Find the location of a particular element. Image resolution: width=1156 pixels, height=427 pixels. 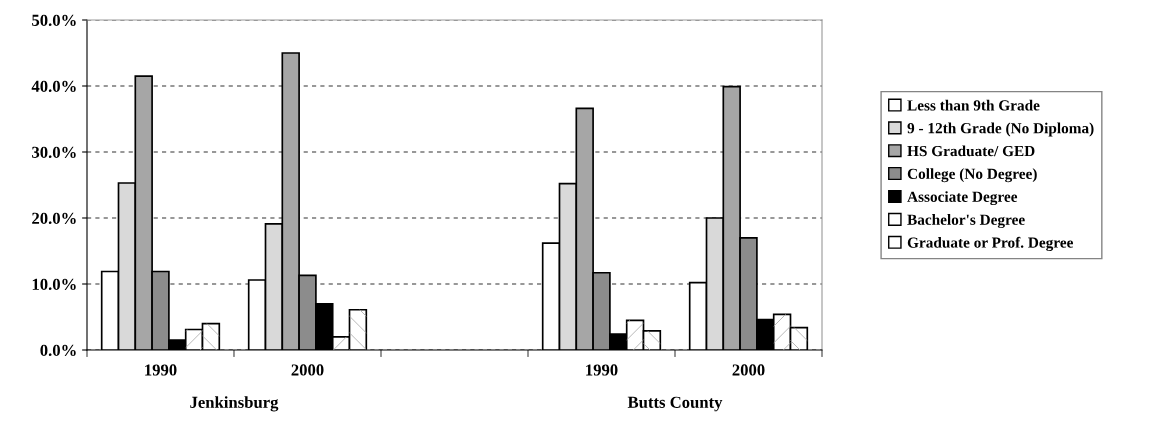

legend-label: College (No Degree) is located at coordinates (972, 175).